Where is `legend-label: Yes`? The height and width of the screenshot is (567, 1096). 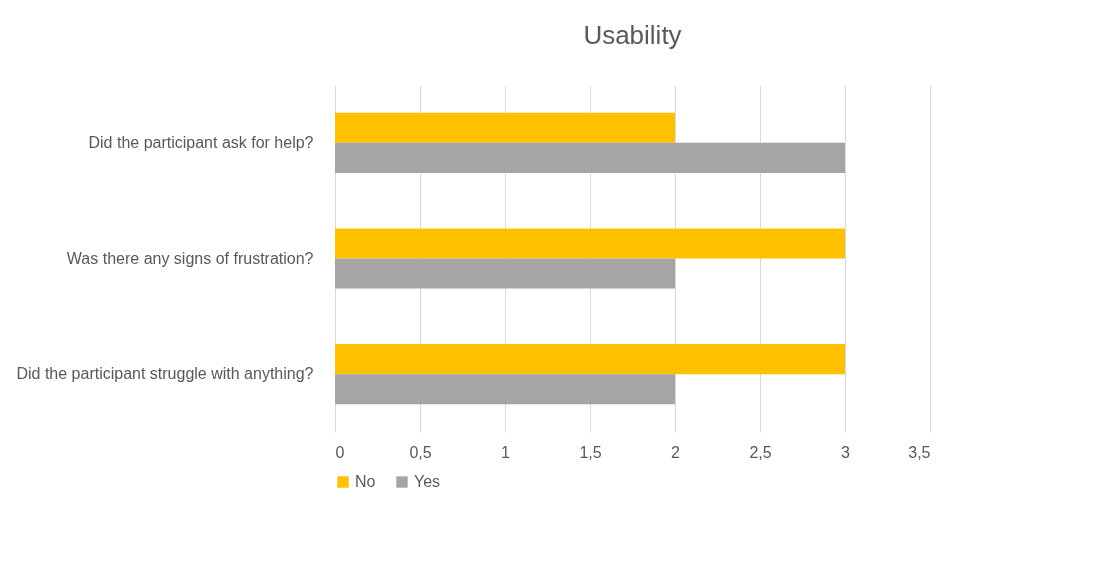
legend-label: Yes is located at coordinates (427, 481).